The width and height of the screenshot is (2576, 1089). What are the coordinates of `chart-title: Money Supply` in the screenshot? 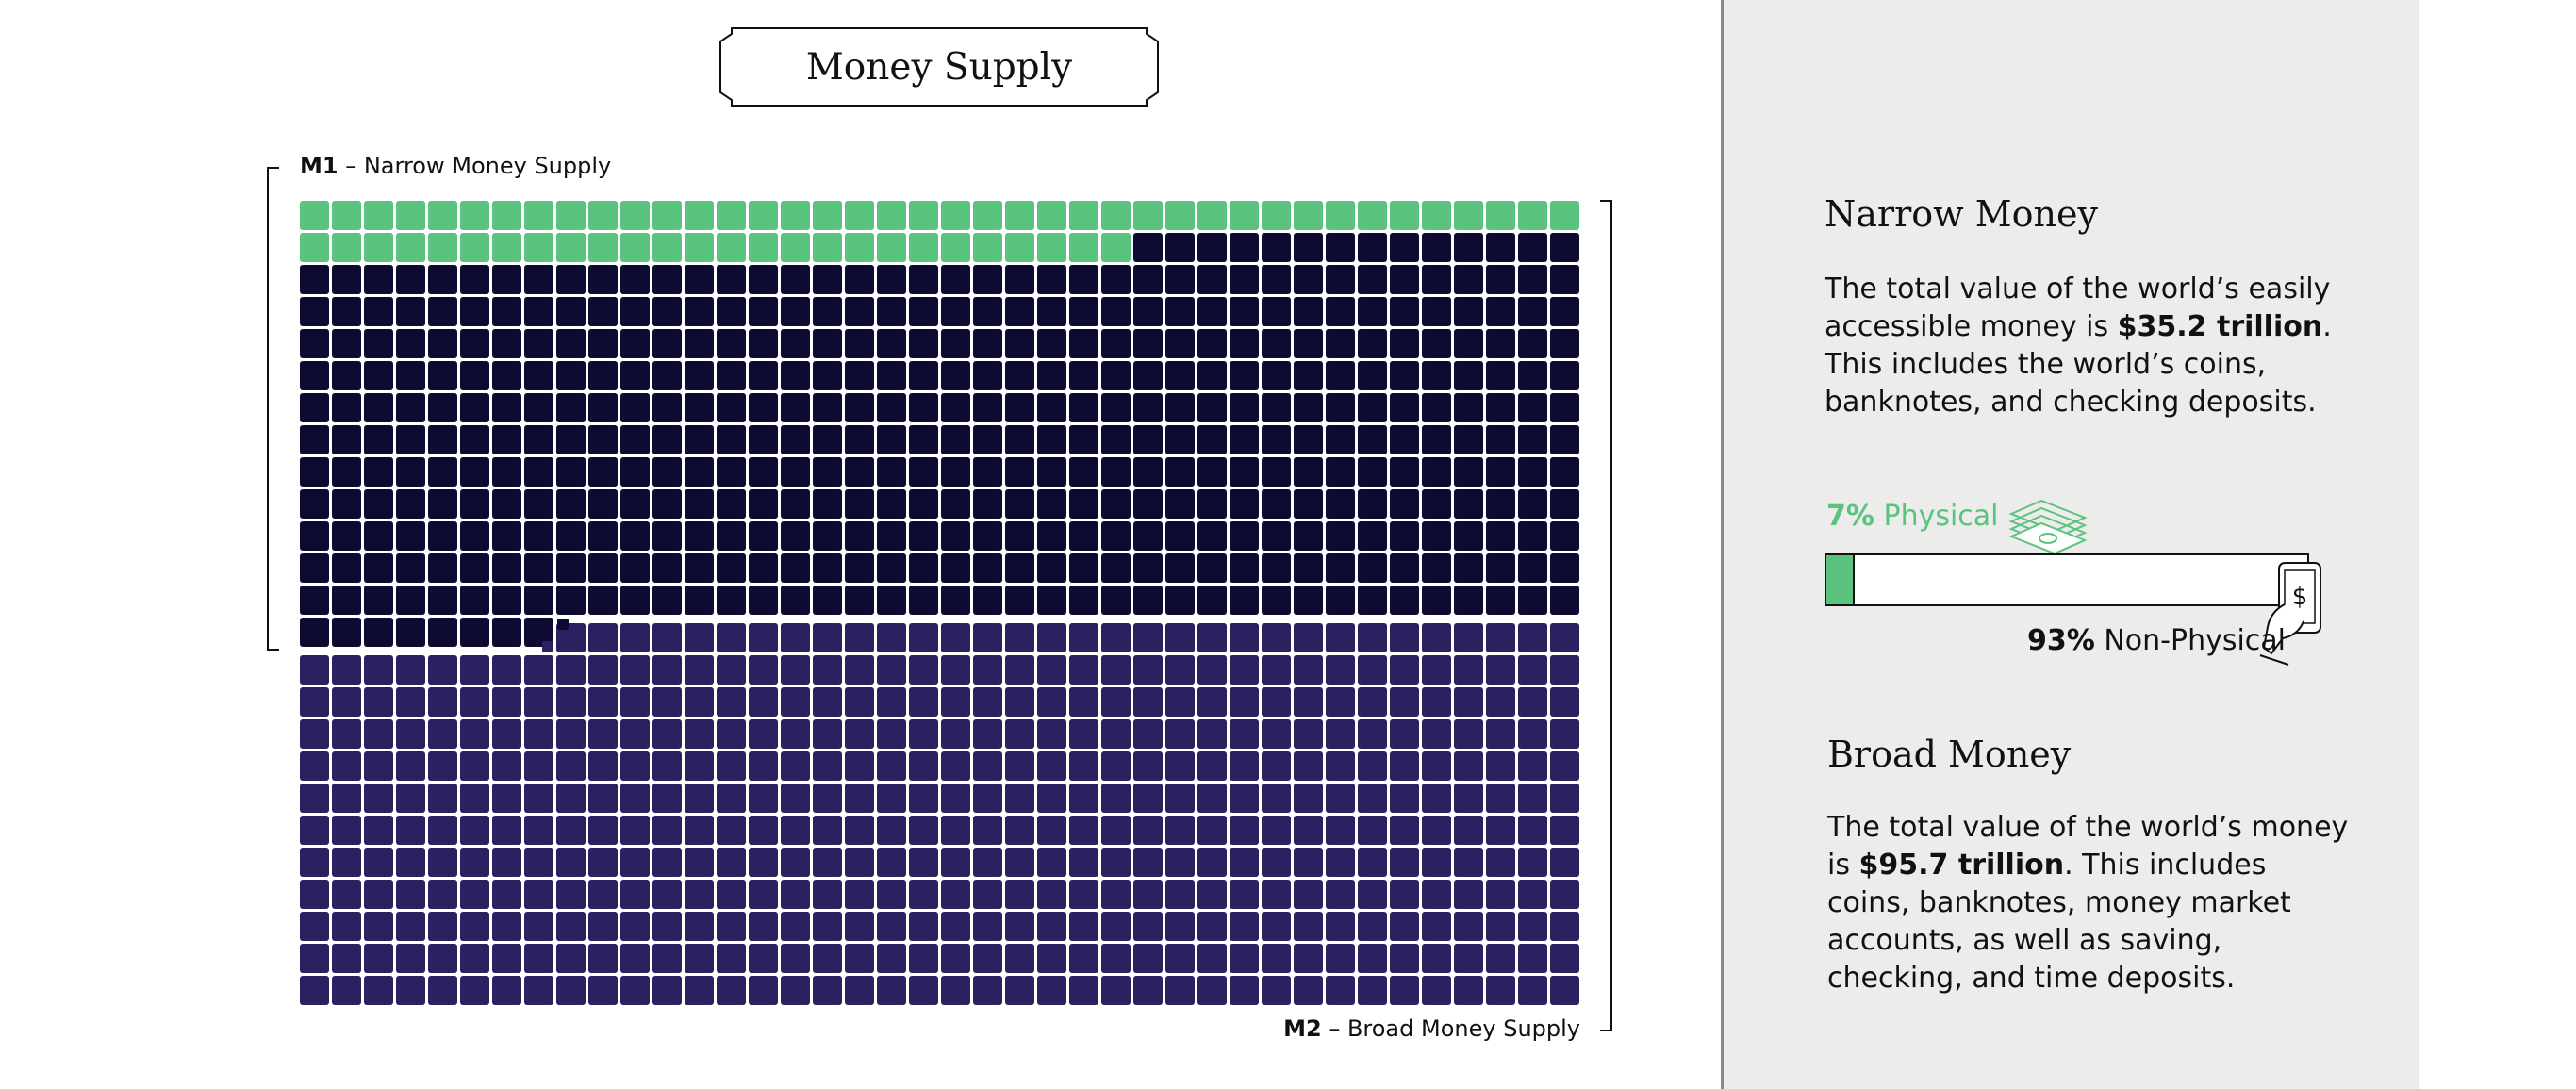 It's located at (939, 67).